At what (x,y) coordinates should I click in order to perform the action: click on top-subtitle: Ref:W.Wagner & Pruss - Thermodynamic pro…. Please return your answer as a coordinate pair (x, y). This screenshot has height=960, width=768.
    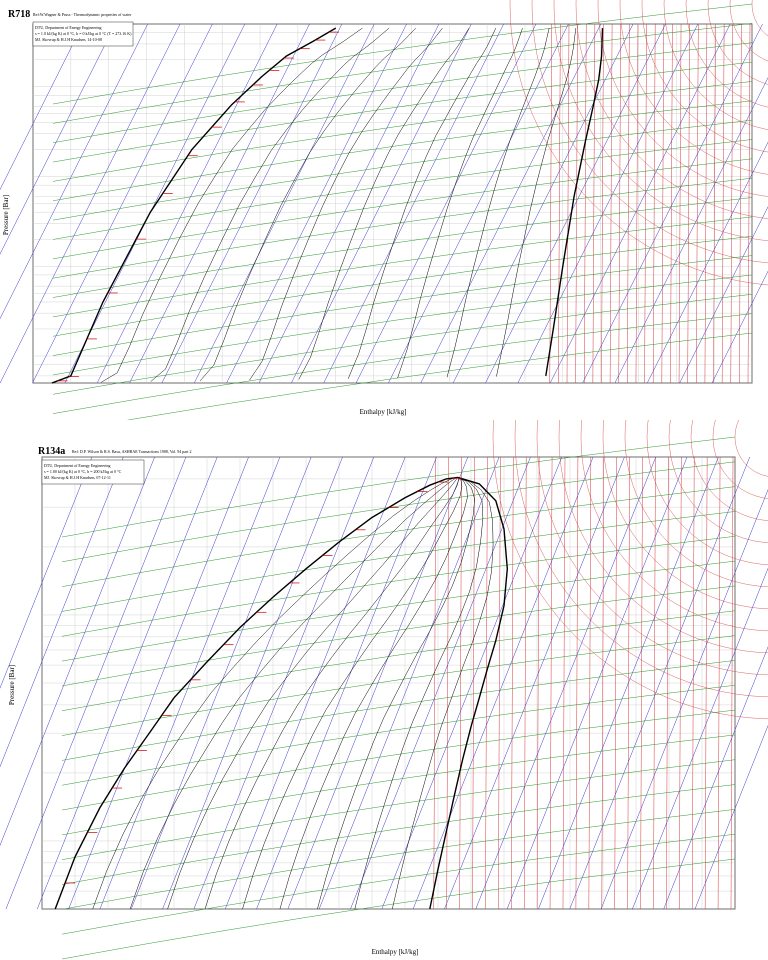
    Looking at the image, I should click on (82, 14).